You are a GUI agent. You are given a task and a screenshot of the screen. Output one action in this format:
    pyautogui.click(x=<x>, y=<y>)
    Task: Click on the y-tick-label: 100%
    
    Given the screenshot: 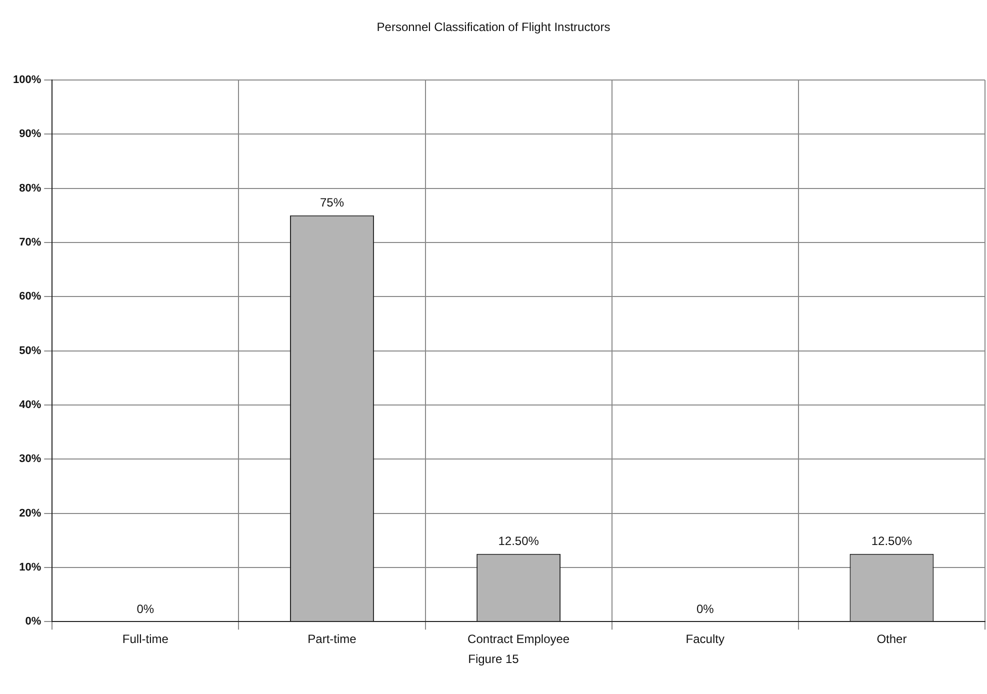 What is the action you would take?
    pyautogui.click(x=27, y=80)
    